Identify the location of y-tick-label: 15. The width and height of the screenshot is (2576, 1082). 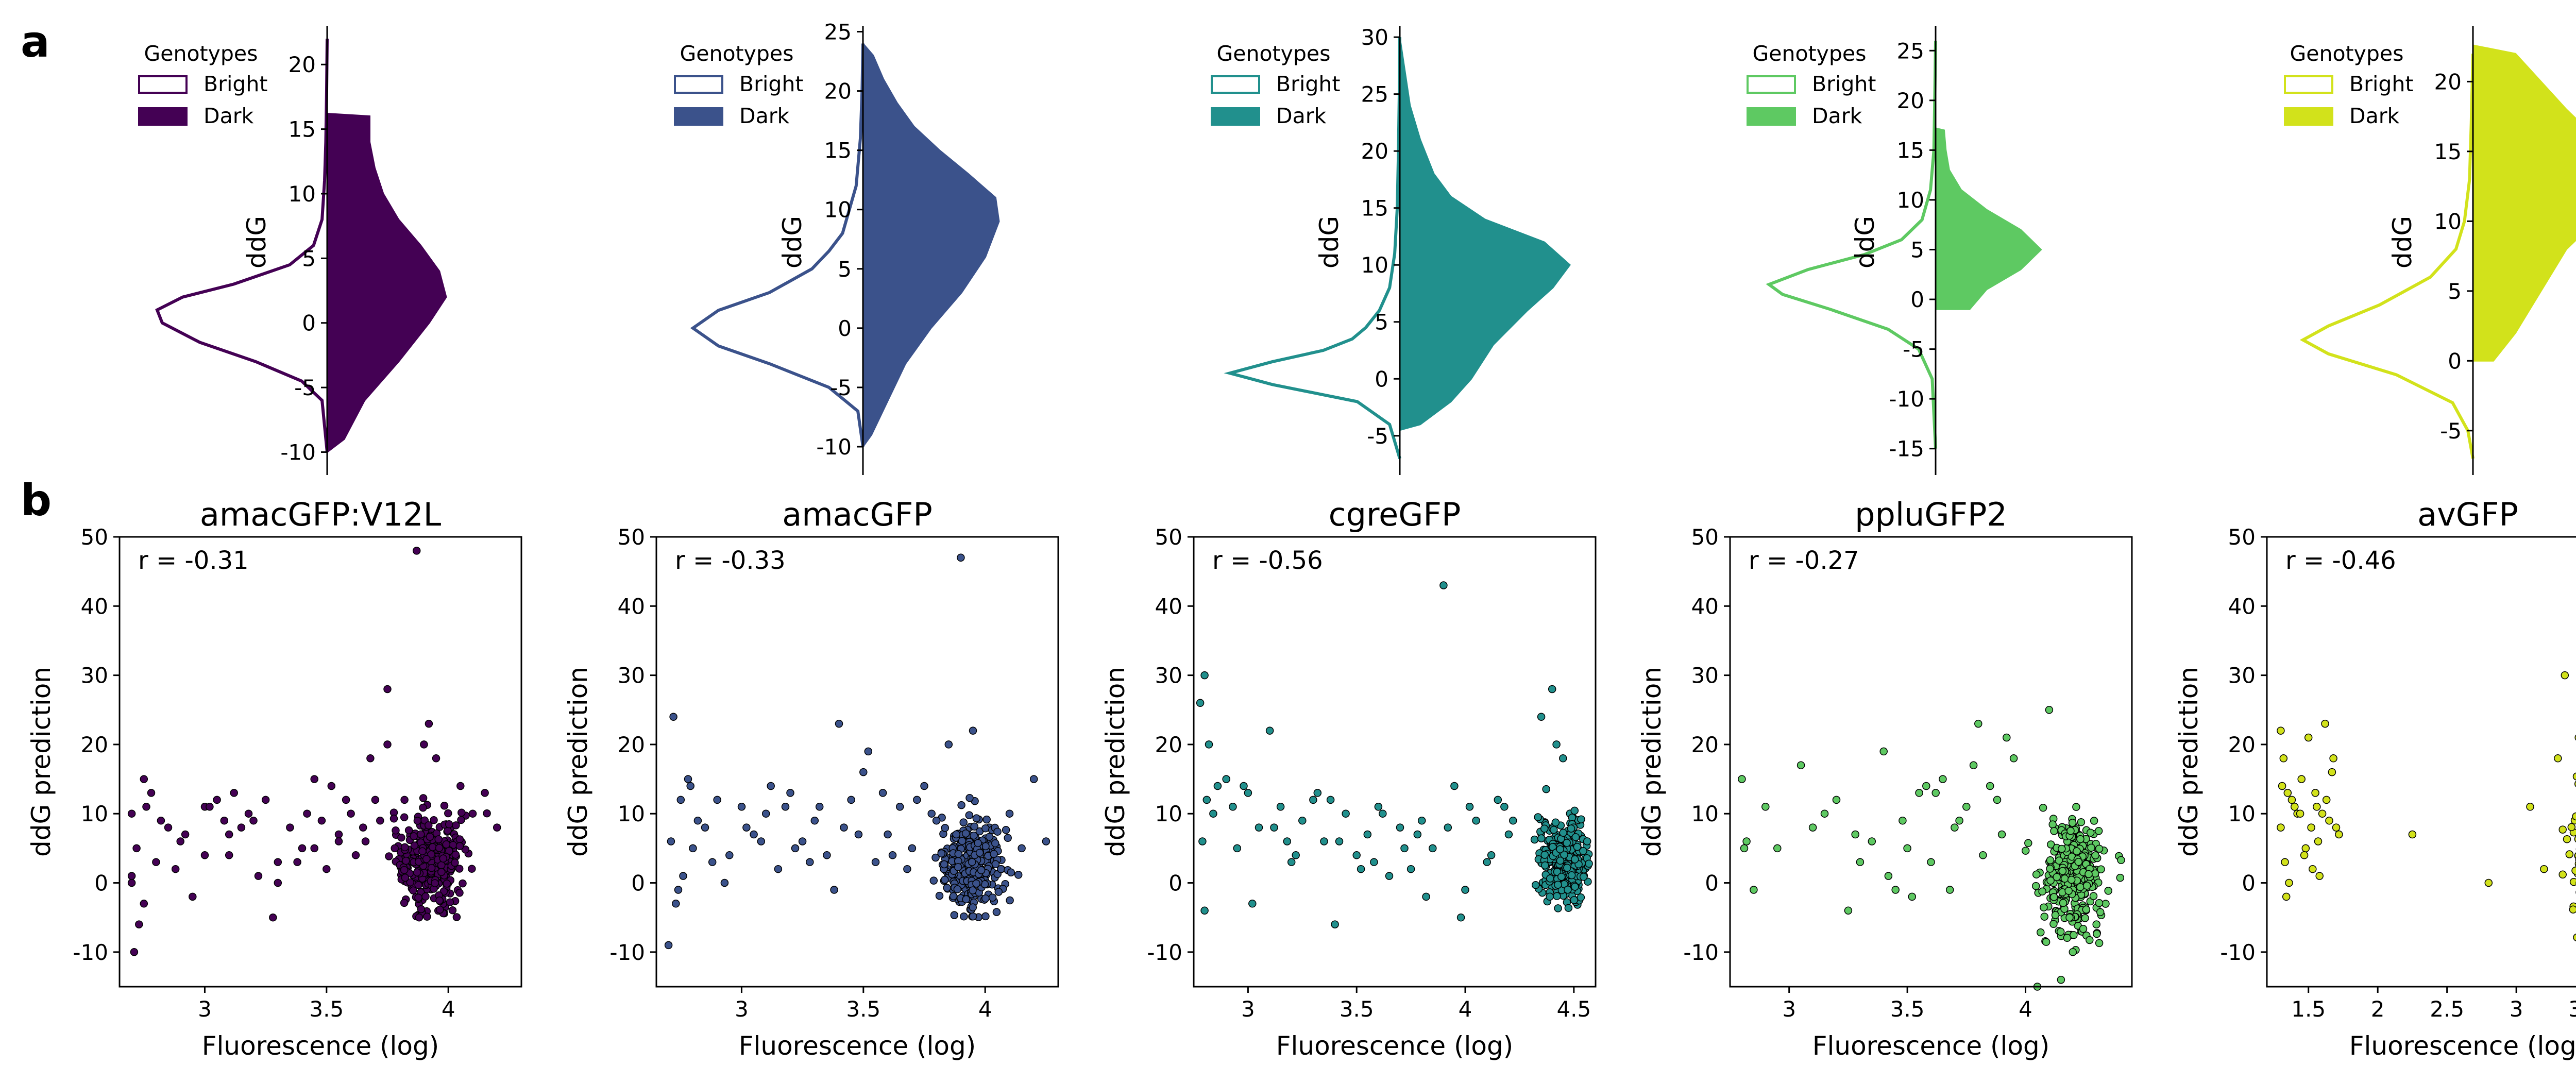
(1910, 150).